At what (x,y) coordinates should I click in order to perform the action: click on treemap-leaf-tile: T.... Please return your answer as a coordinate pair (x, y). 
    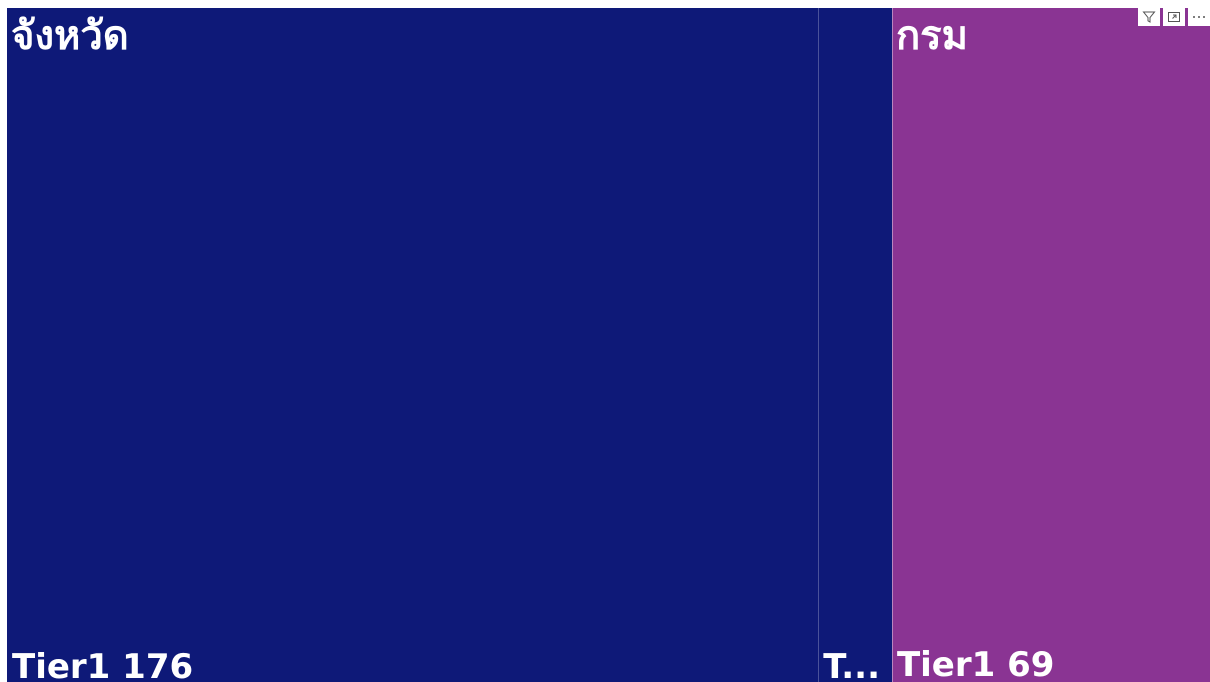
    Looking at the image, I should click on (855, 345).